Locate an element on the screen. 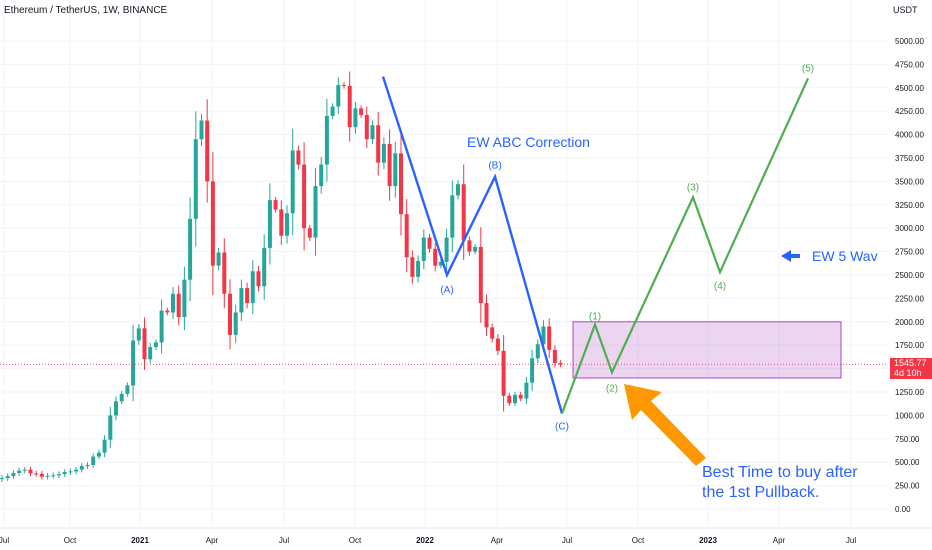 The image size is (932, 550). price-tick-label: 3250.00 is located at coordinates (909, 205).